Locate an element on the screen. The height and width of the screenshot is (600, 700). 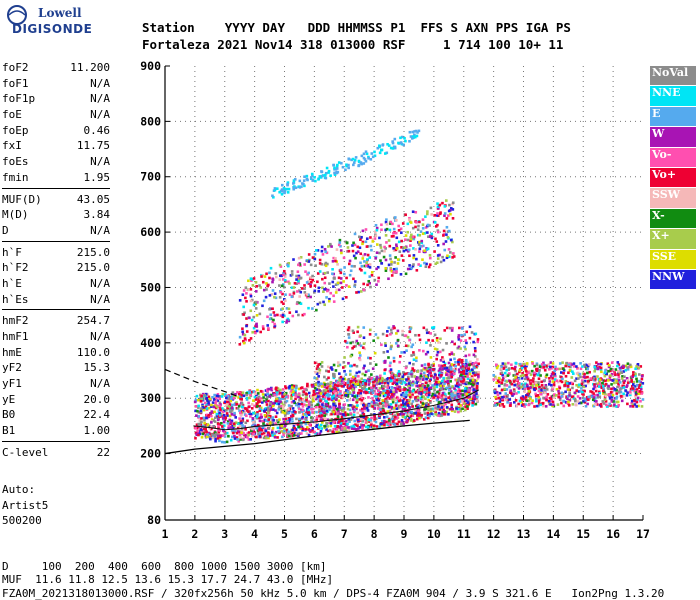
x-tick-label: 11 is located at coordinates (464, 534).